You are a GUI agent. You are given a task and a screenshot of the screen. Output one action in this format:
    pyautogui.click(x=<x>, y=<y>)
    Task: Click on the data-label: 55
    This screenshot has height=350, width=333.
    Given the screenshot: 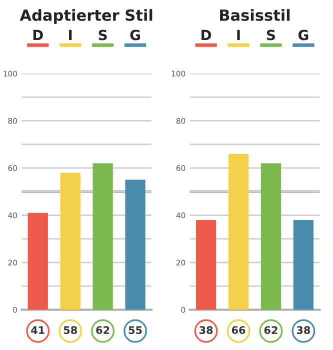 What is the action you would take?
    pyautogui.click(x=135, y=330)
    